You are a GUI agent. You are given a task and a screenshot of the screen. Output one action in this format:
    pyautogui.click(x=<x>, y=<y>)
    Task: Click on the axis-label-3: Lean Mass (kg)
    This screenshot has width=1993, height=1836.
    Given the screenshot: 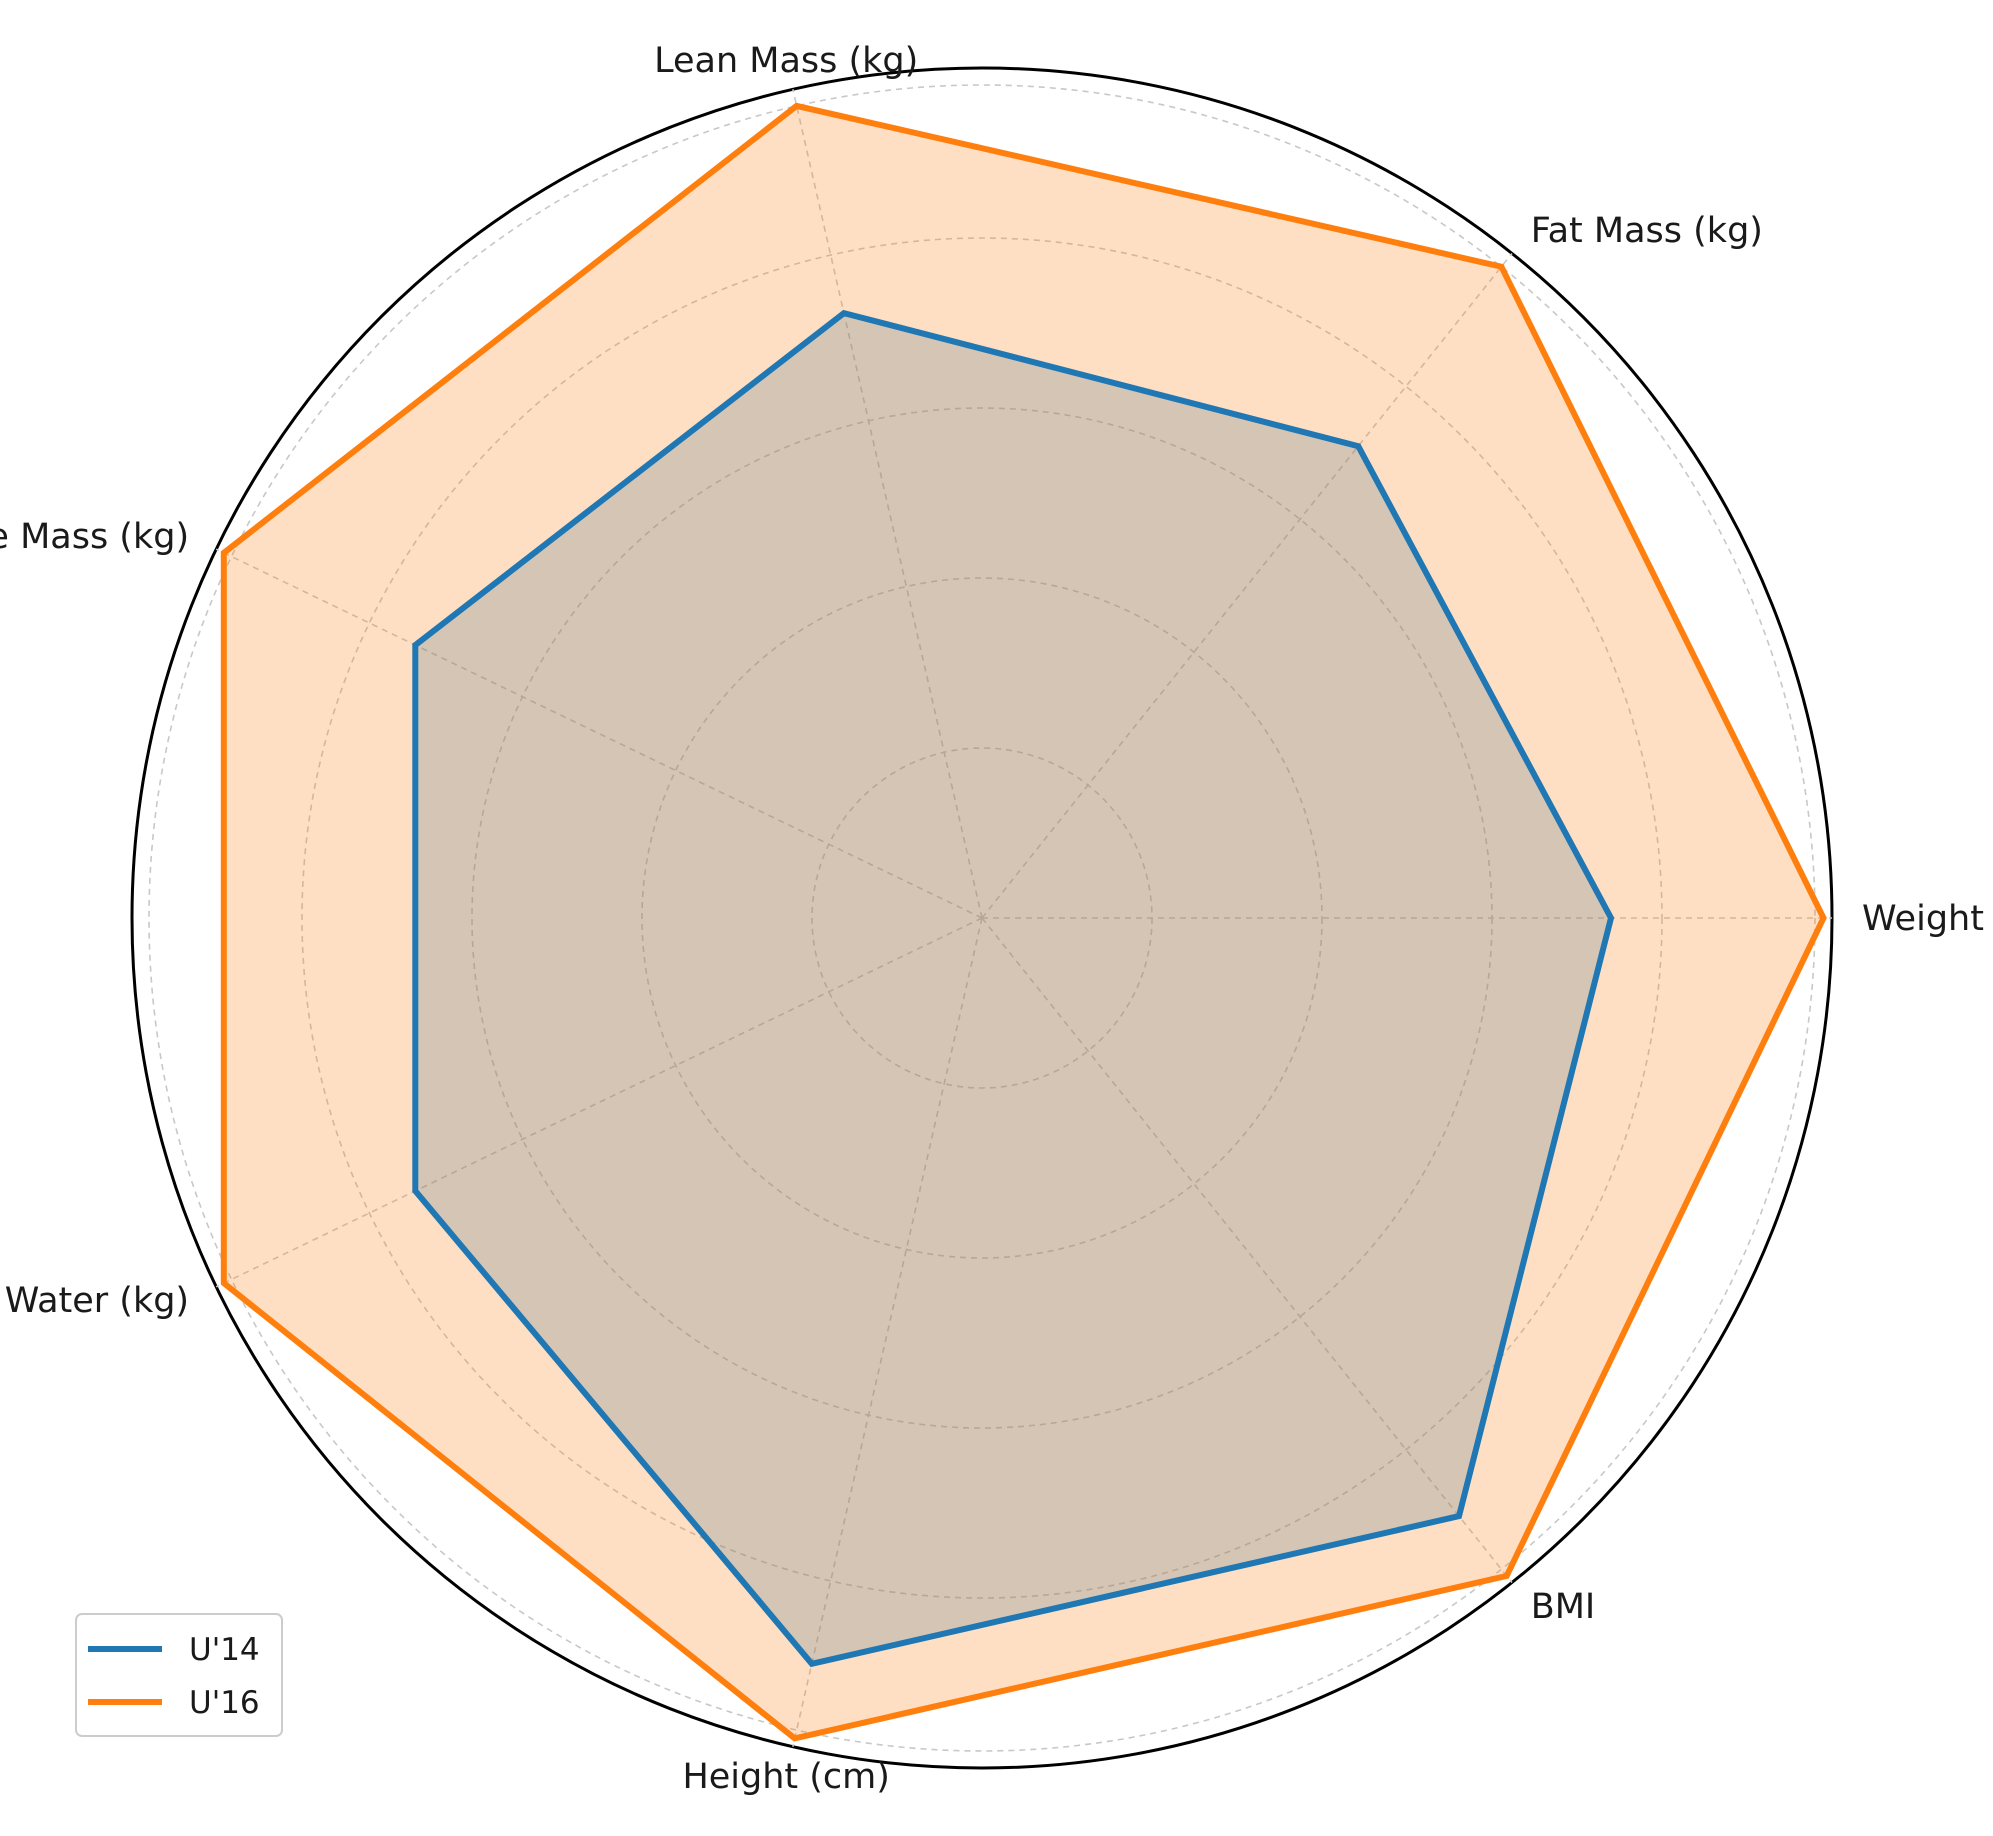 What is the action you would take?
    pyautogui.click(x=786, y=61)
    